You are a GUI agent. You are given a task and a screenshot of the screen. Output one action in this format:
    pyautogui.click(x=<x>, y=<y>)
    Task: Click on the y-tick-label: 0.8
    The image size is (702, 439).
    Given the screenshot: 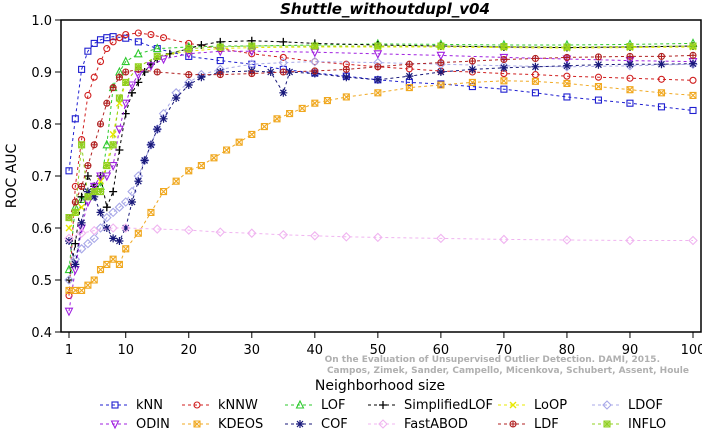 What is the action you would take?
    pyautogui.click(x=41, y=125)
    